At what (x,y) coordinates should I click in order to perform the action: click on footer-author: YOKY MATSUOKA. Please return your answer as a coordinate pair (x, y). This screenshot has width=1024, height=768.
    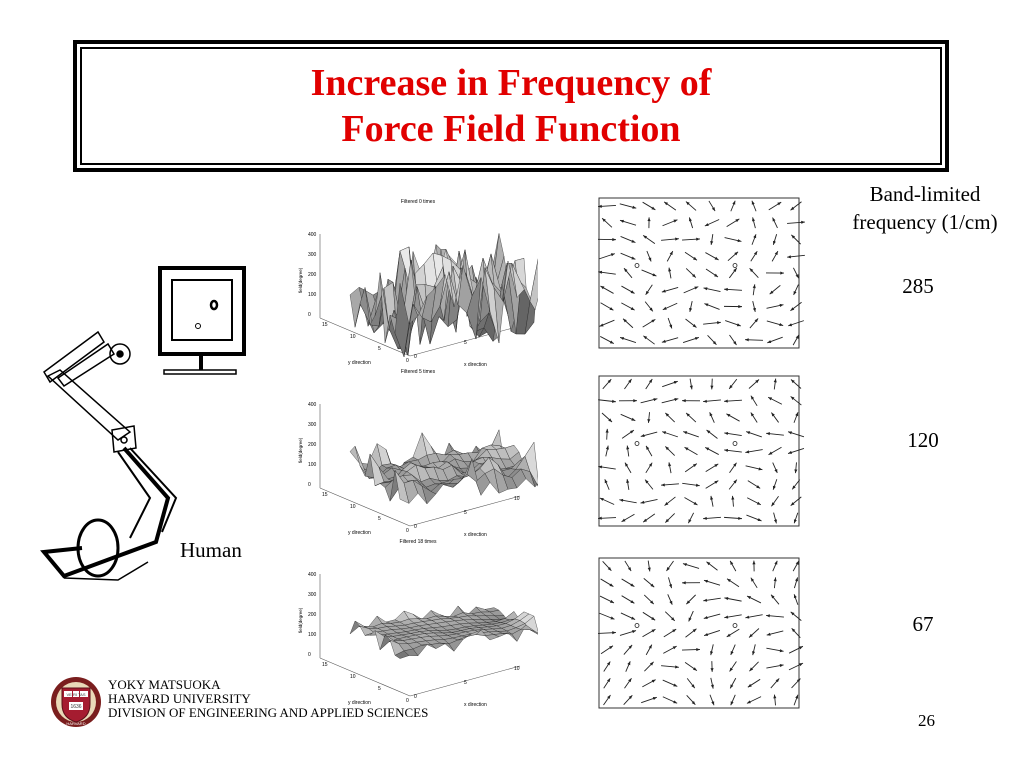
    Looking at the image, I should click on (164, 684).